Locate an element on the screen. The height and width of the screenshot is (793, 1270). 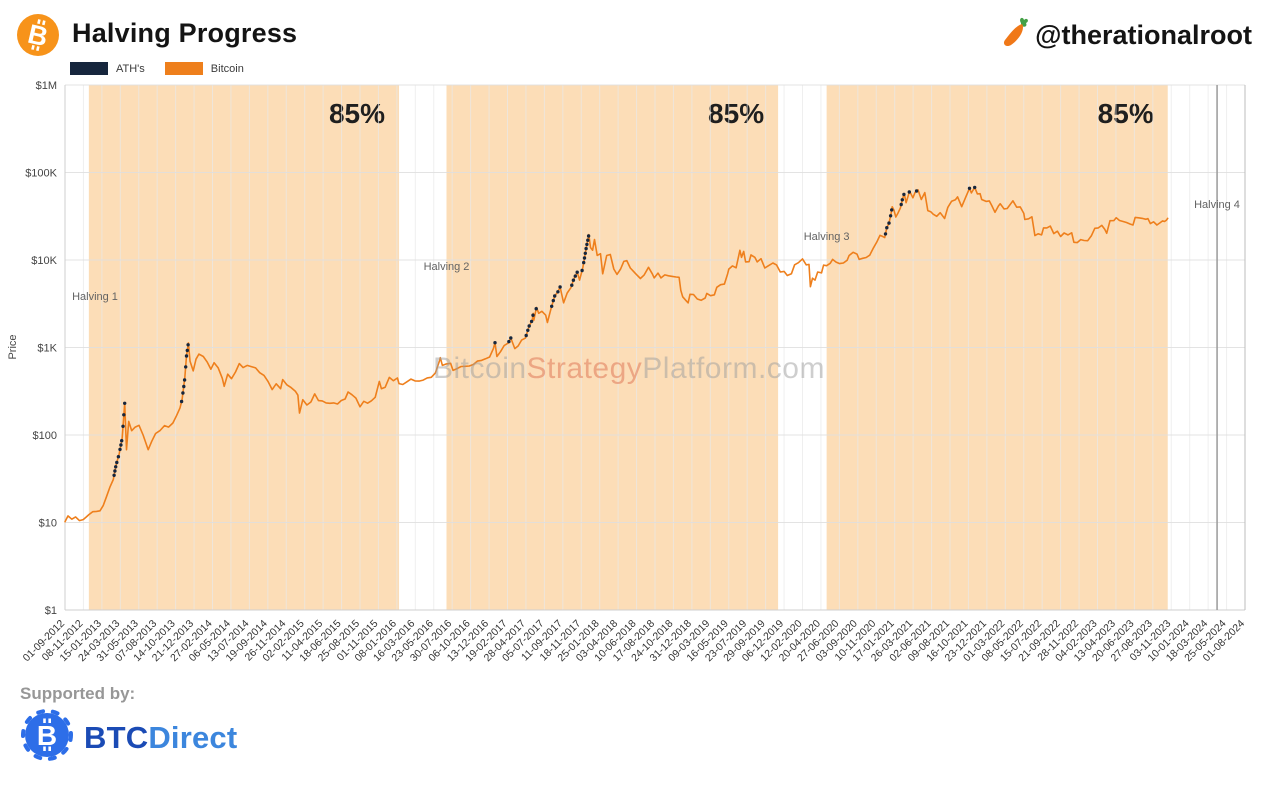
y-axis-tick-labels: $1 $10 $100 $1K $10K $100K $1M is located at coordinates (41, 348).